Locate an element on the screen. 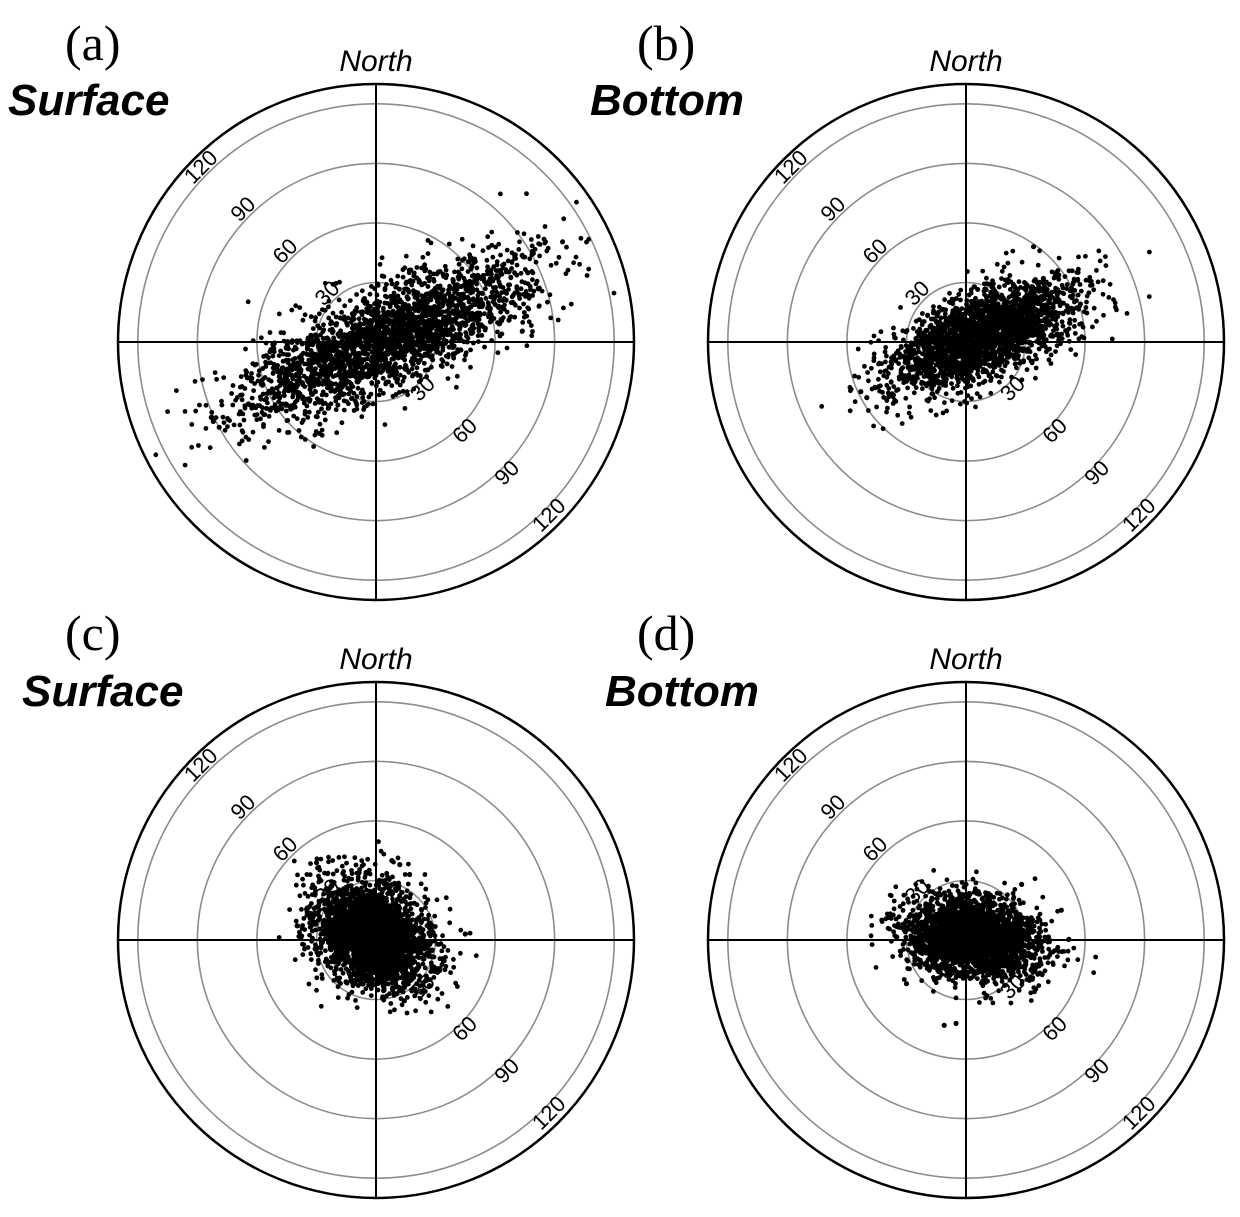  data-point-outlier is located at coordinates (219, 427).